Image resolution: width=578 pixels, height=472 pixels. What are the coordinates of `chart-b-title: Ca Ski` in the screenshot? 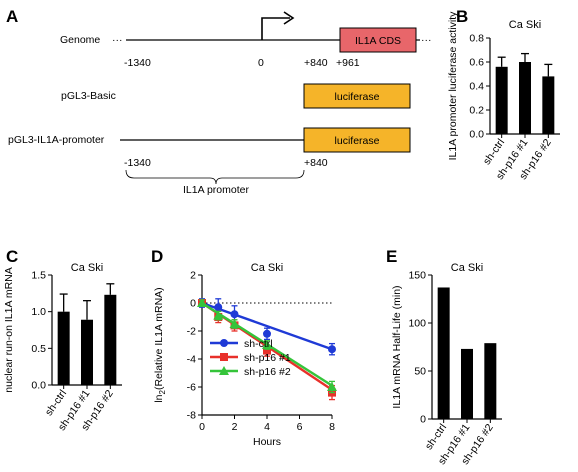 It's located at (525, 25).